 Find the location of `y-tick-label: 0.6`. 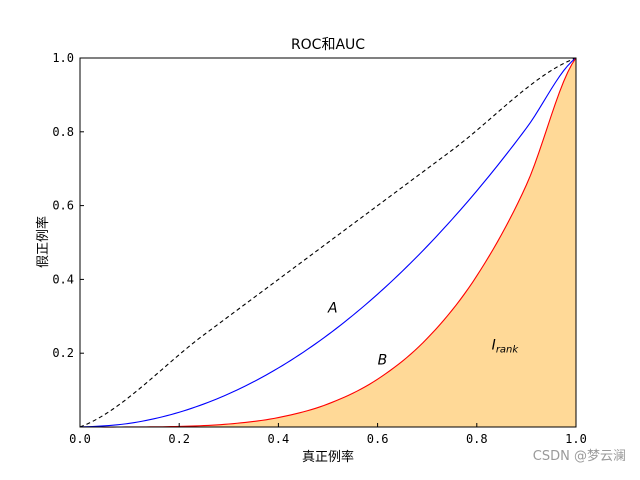

y-tick-label: 0.6 is located at coordinates (63, 206).